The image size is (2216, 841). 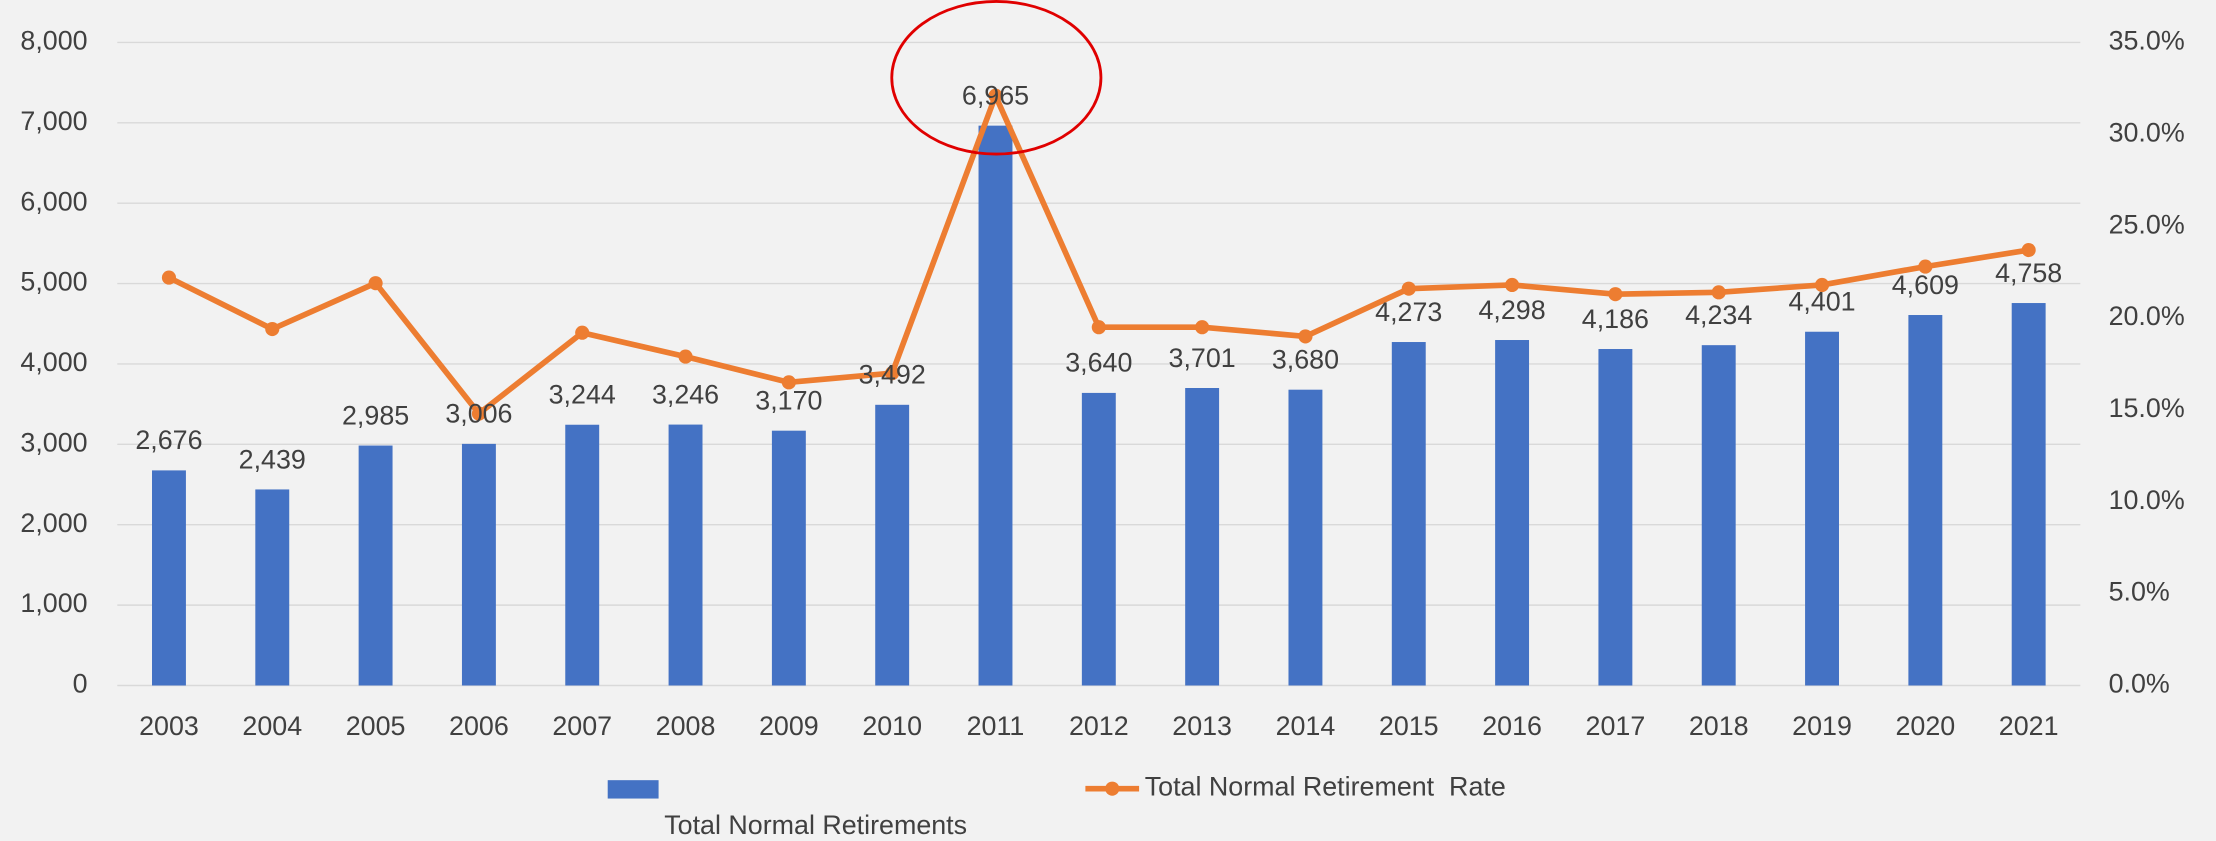 I want to click on x-tick-label: 2006, so click(x=479, y=726).